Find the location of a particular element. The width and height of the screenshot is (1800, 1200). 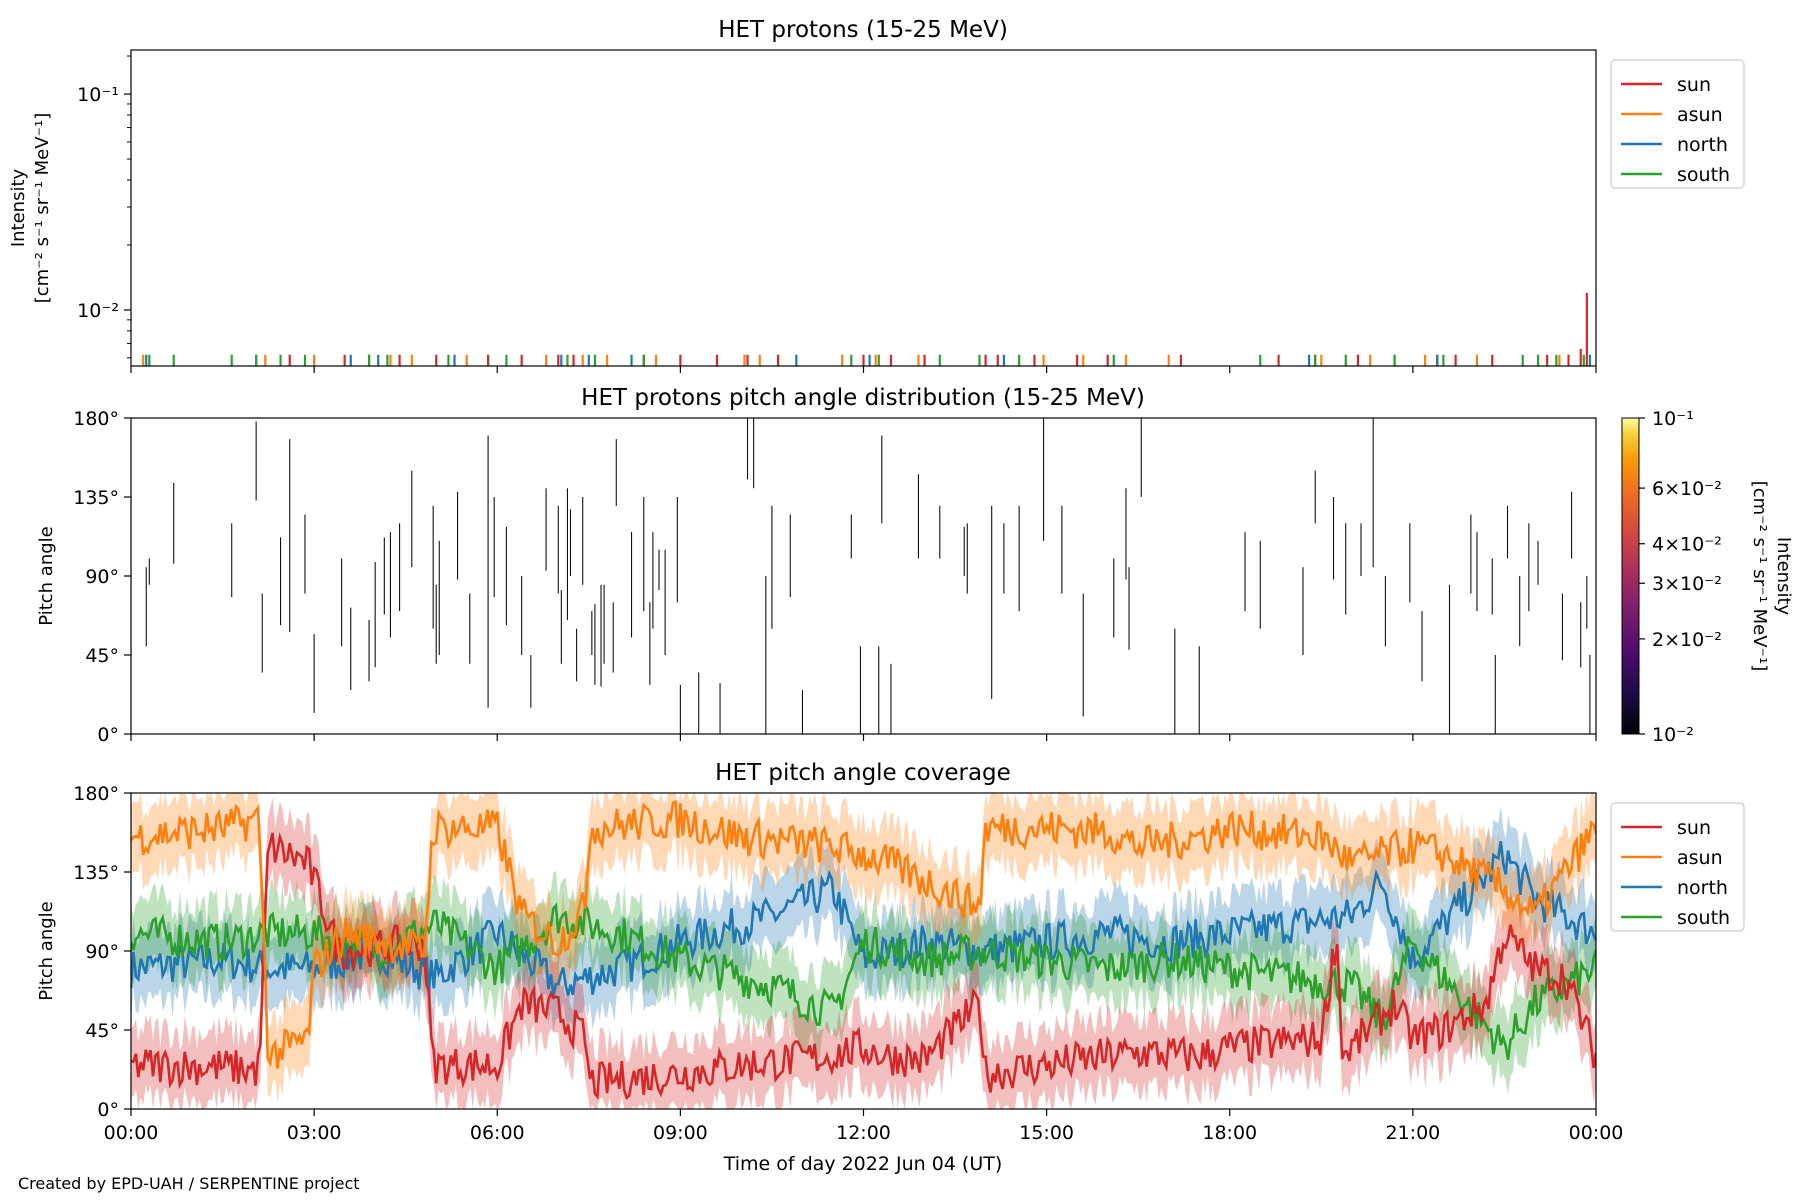

panel1-title: HET protons (15-25 MeV) is located at coordinates (863, 30).